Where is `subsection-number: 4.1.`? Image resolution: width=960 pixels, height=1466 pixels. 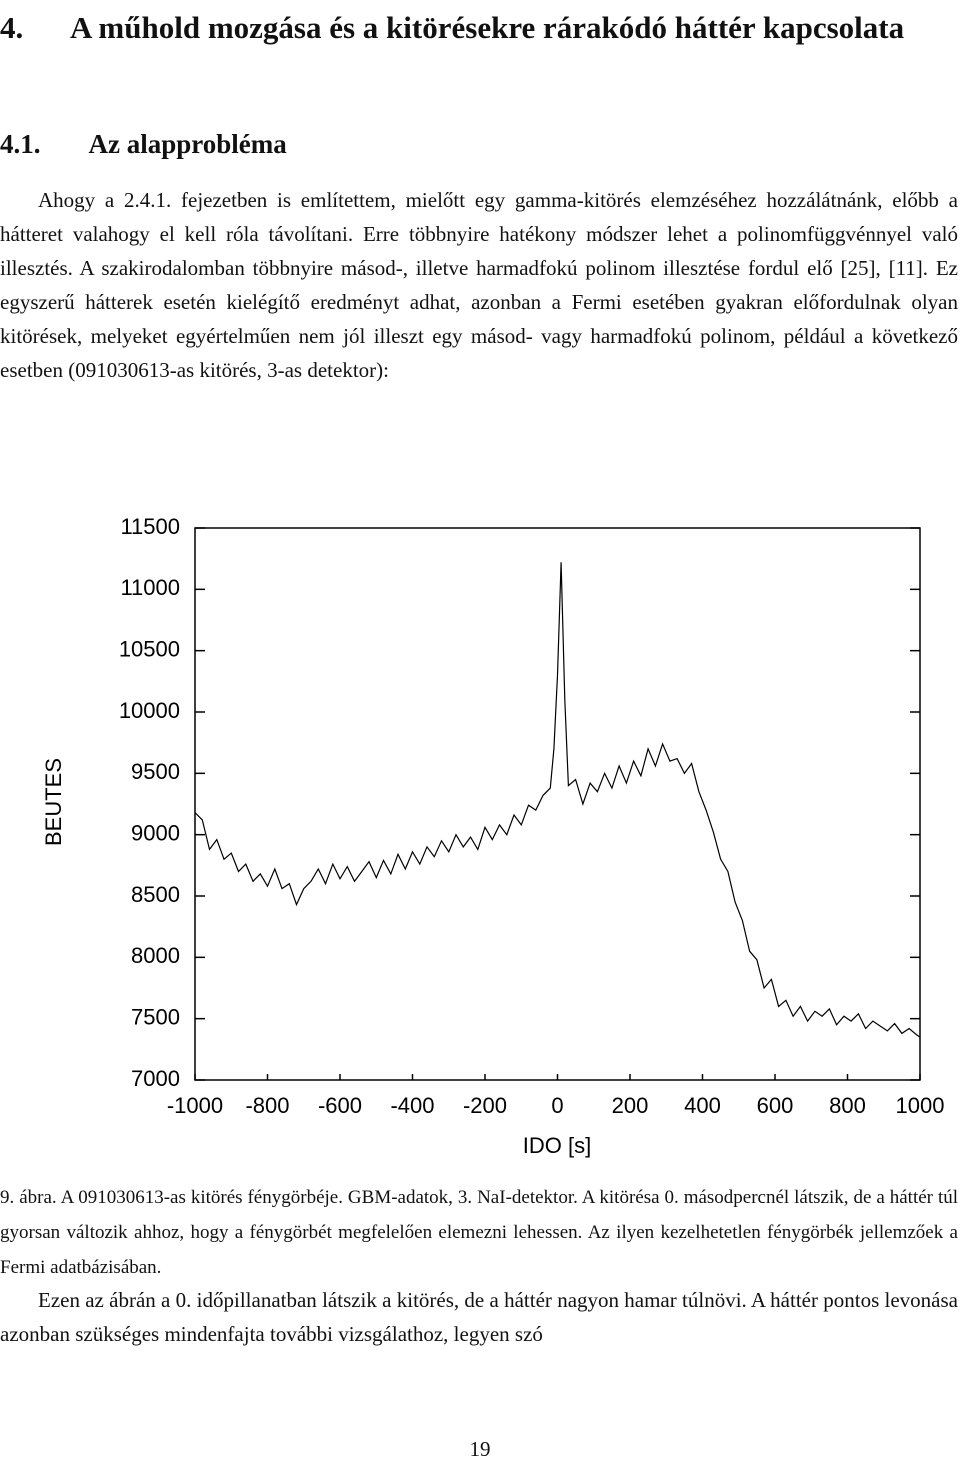
subsection-number: 4.1. is located at coordinates (20, 144).